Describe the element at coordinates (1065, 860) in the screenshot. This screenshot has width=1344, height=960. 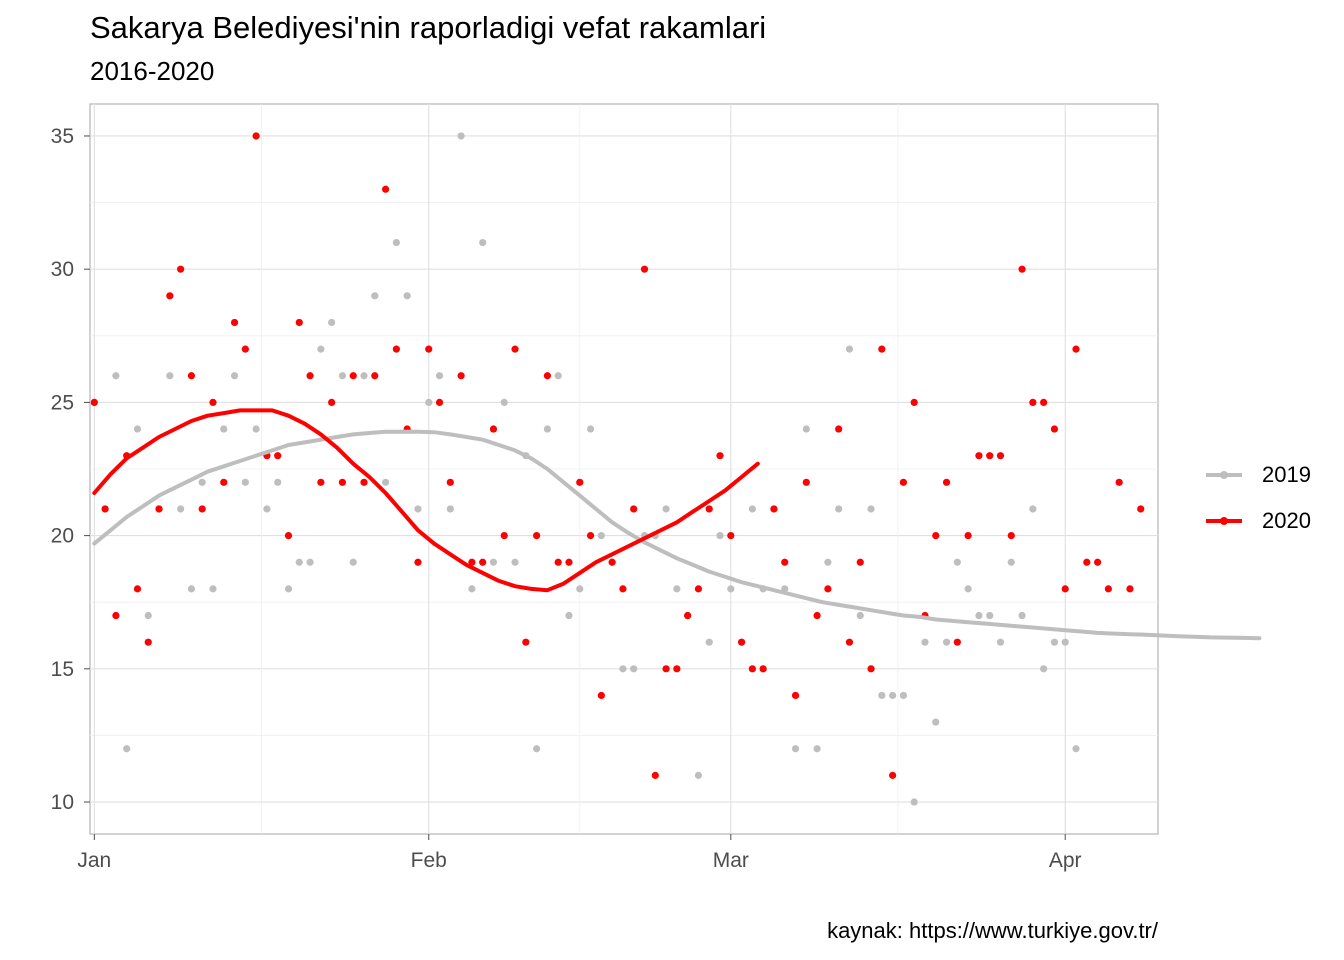
I see `x-tick-label: Apr` at that location.